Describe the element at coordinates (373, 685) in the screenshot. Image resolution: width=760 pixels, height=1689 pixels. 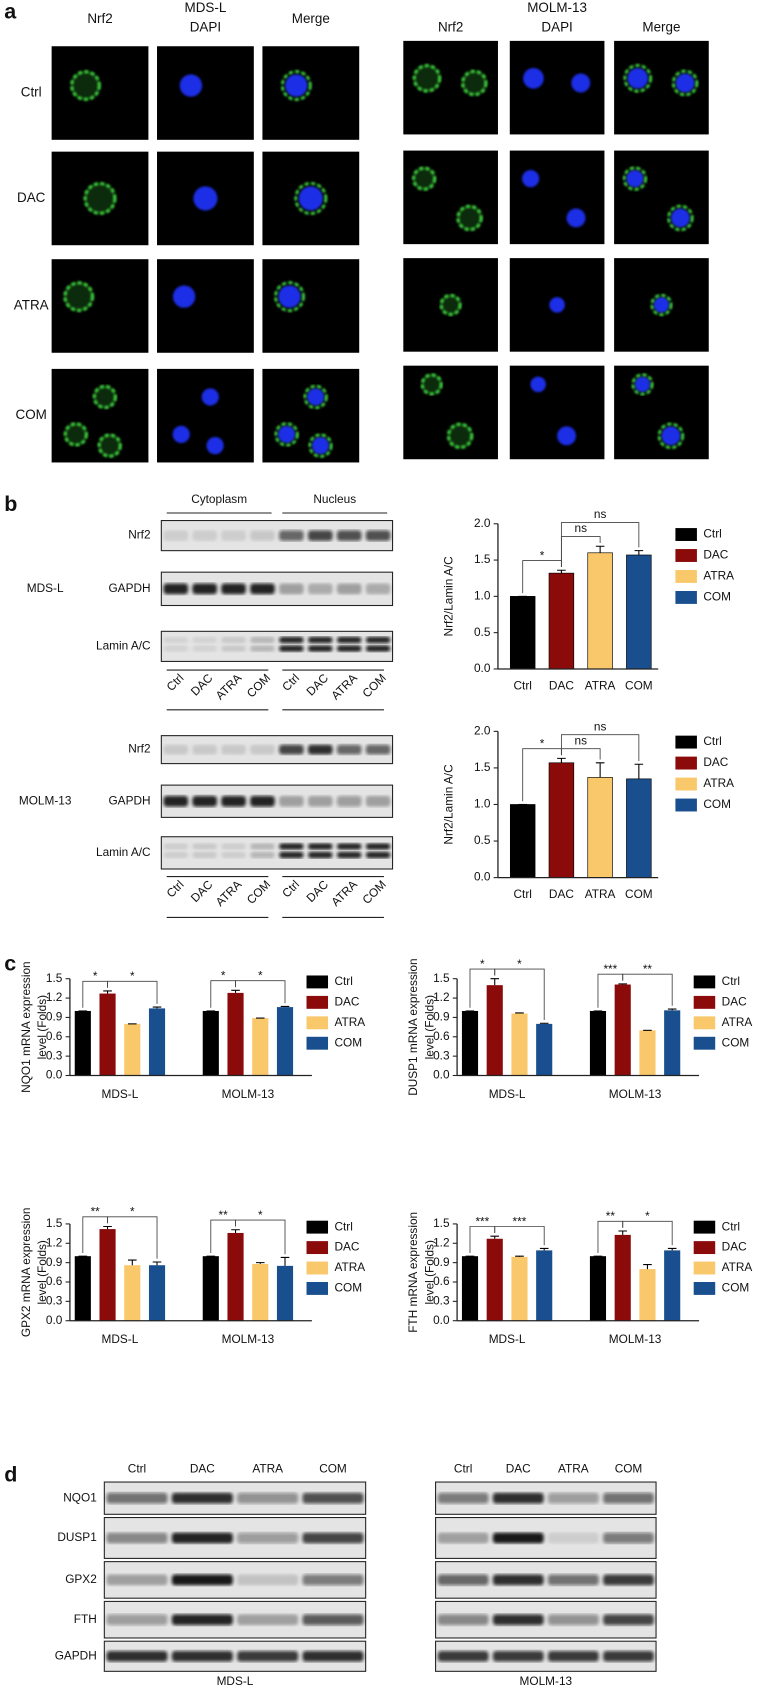
I see `lane-label: COM` at that location.